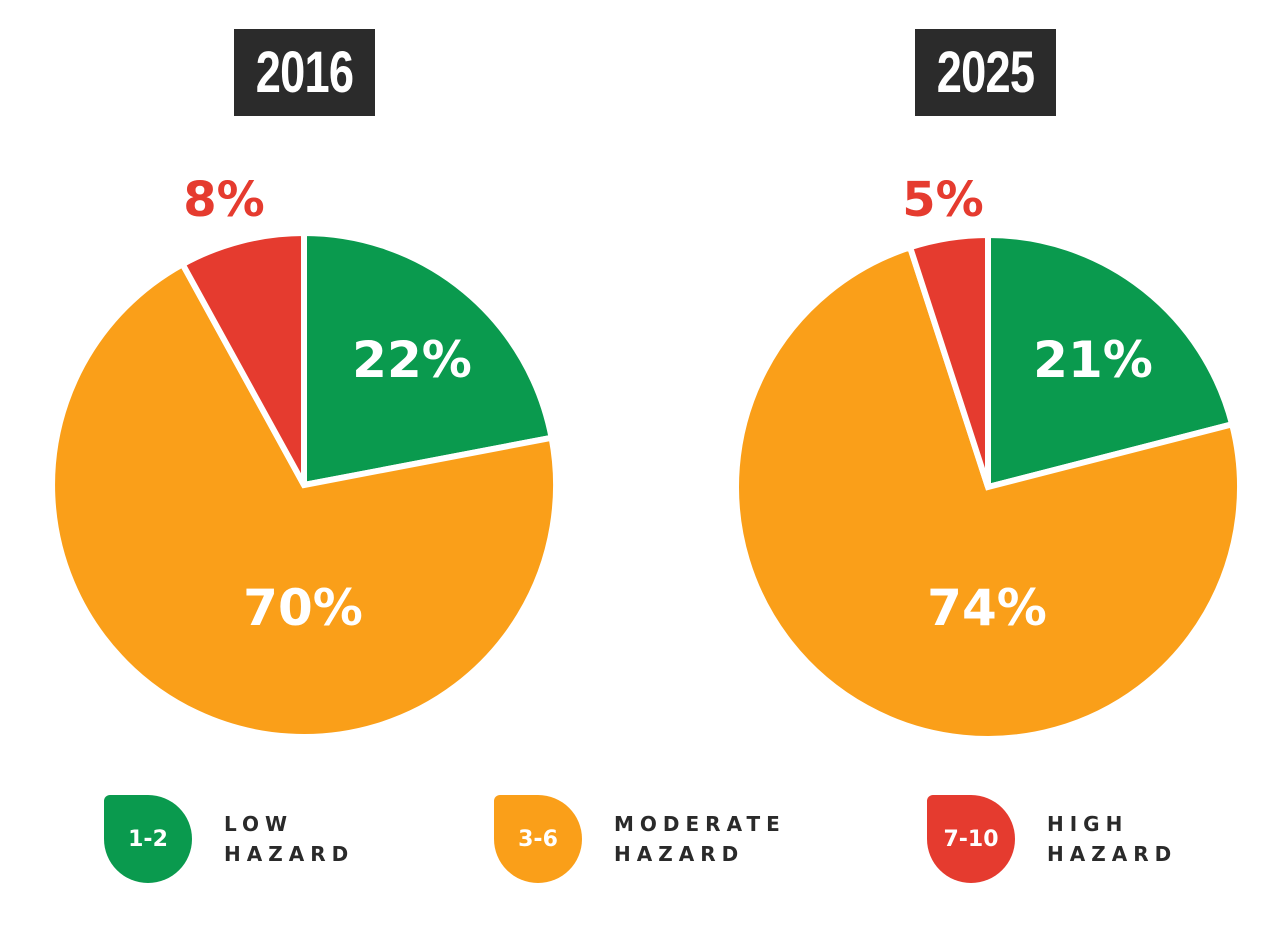 The width and height of the screenshot is (1280, 934). What do you see at coordinates (987, 608) in the screenshot?
I see `label-moderate-2025: 74%` at bounding box center [987, 608].